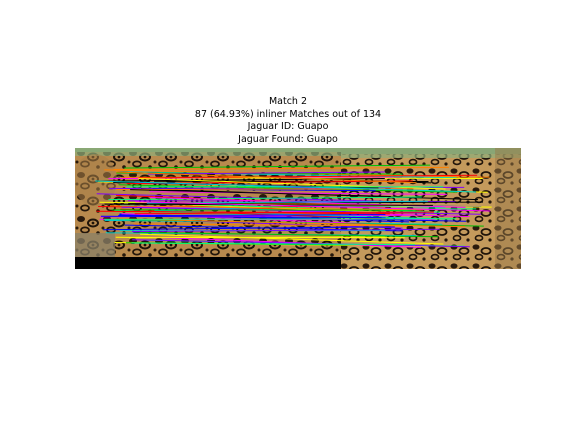 The width and height of the screenshot is (576, 432). Describe the element at coordinates (288, 139) in the screenshot. I see `title-jaguar-found: Jaguar Found: Guapo` at that location.